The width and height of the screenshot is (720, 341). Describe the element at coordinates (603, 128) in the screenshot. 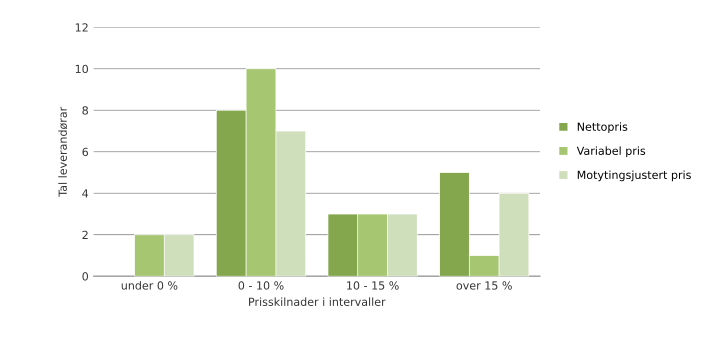

I see `legend-label: Nettopris` at that location.